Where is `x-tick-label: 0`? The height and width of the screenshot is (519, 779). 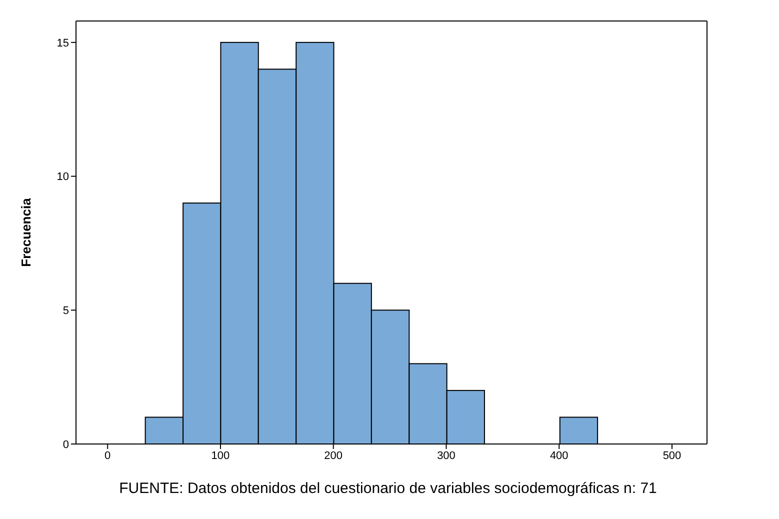
x-tick-label: 0 is located at coordinates (107, 456).